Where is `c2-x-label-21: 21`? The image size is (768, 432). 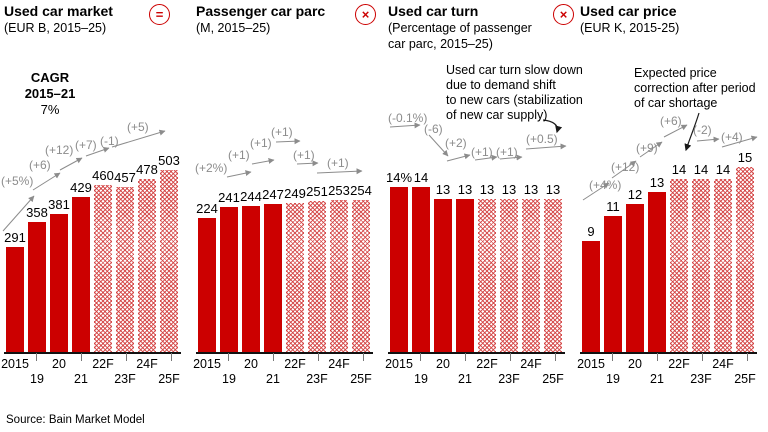 c2-x-label-21: 21 is located at coordinates (273, 379).